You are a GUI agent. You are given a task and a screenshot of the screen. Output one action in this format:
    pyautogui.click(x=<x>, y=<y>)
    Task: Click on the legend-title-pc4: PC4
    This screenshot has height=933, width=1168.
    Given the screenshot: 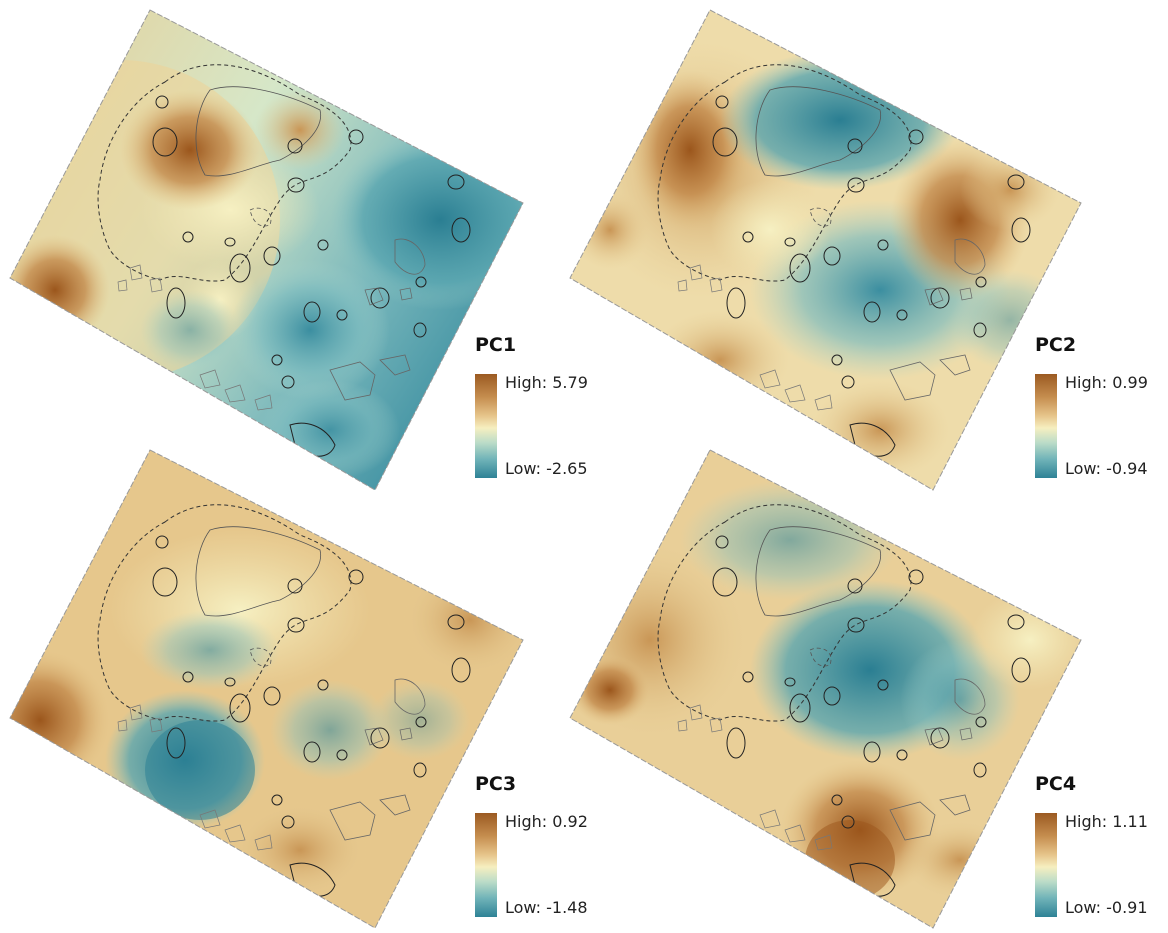 What is the action you would take?
    pyautogui.click(x=1056, y=784)
    